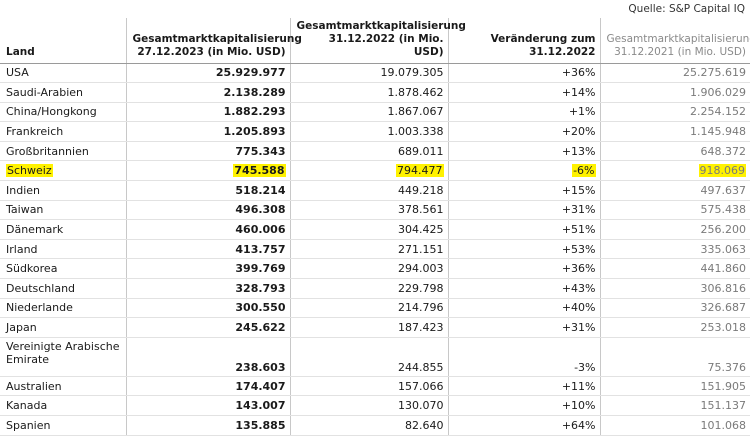 Image resolution: width=750 pixels, height=436 pixels. What do you see at coordinates (28, 425) in the screenshot?
I see `cell-country-text: Spanien` at bounding box center [28, 425].